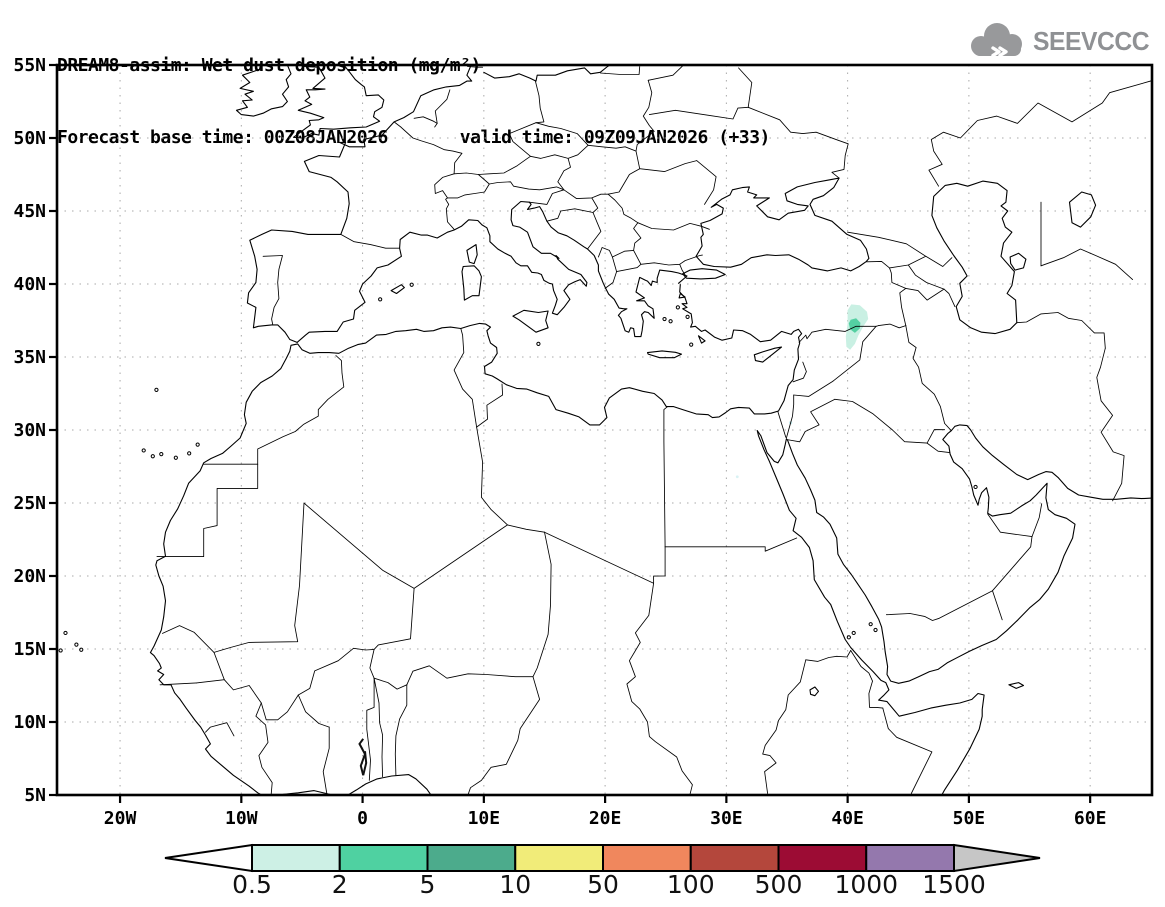  I want to click on legend-label: 0.5, so click(252, 884).